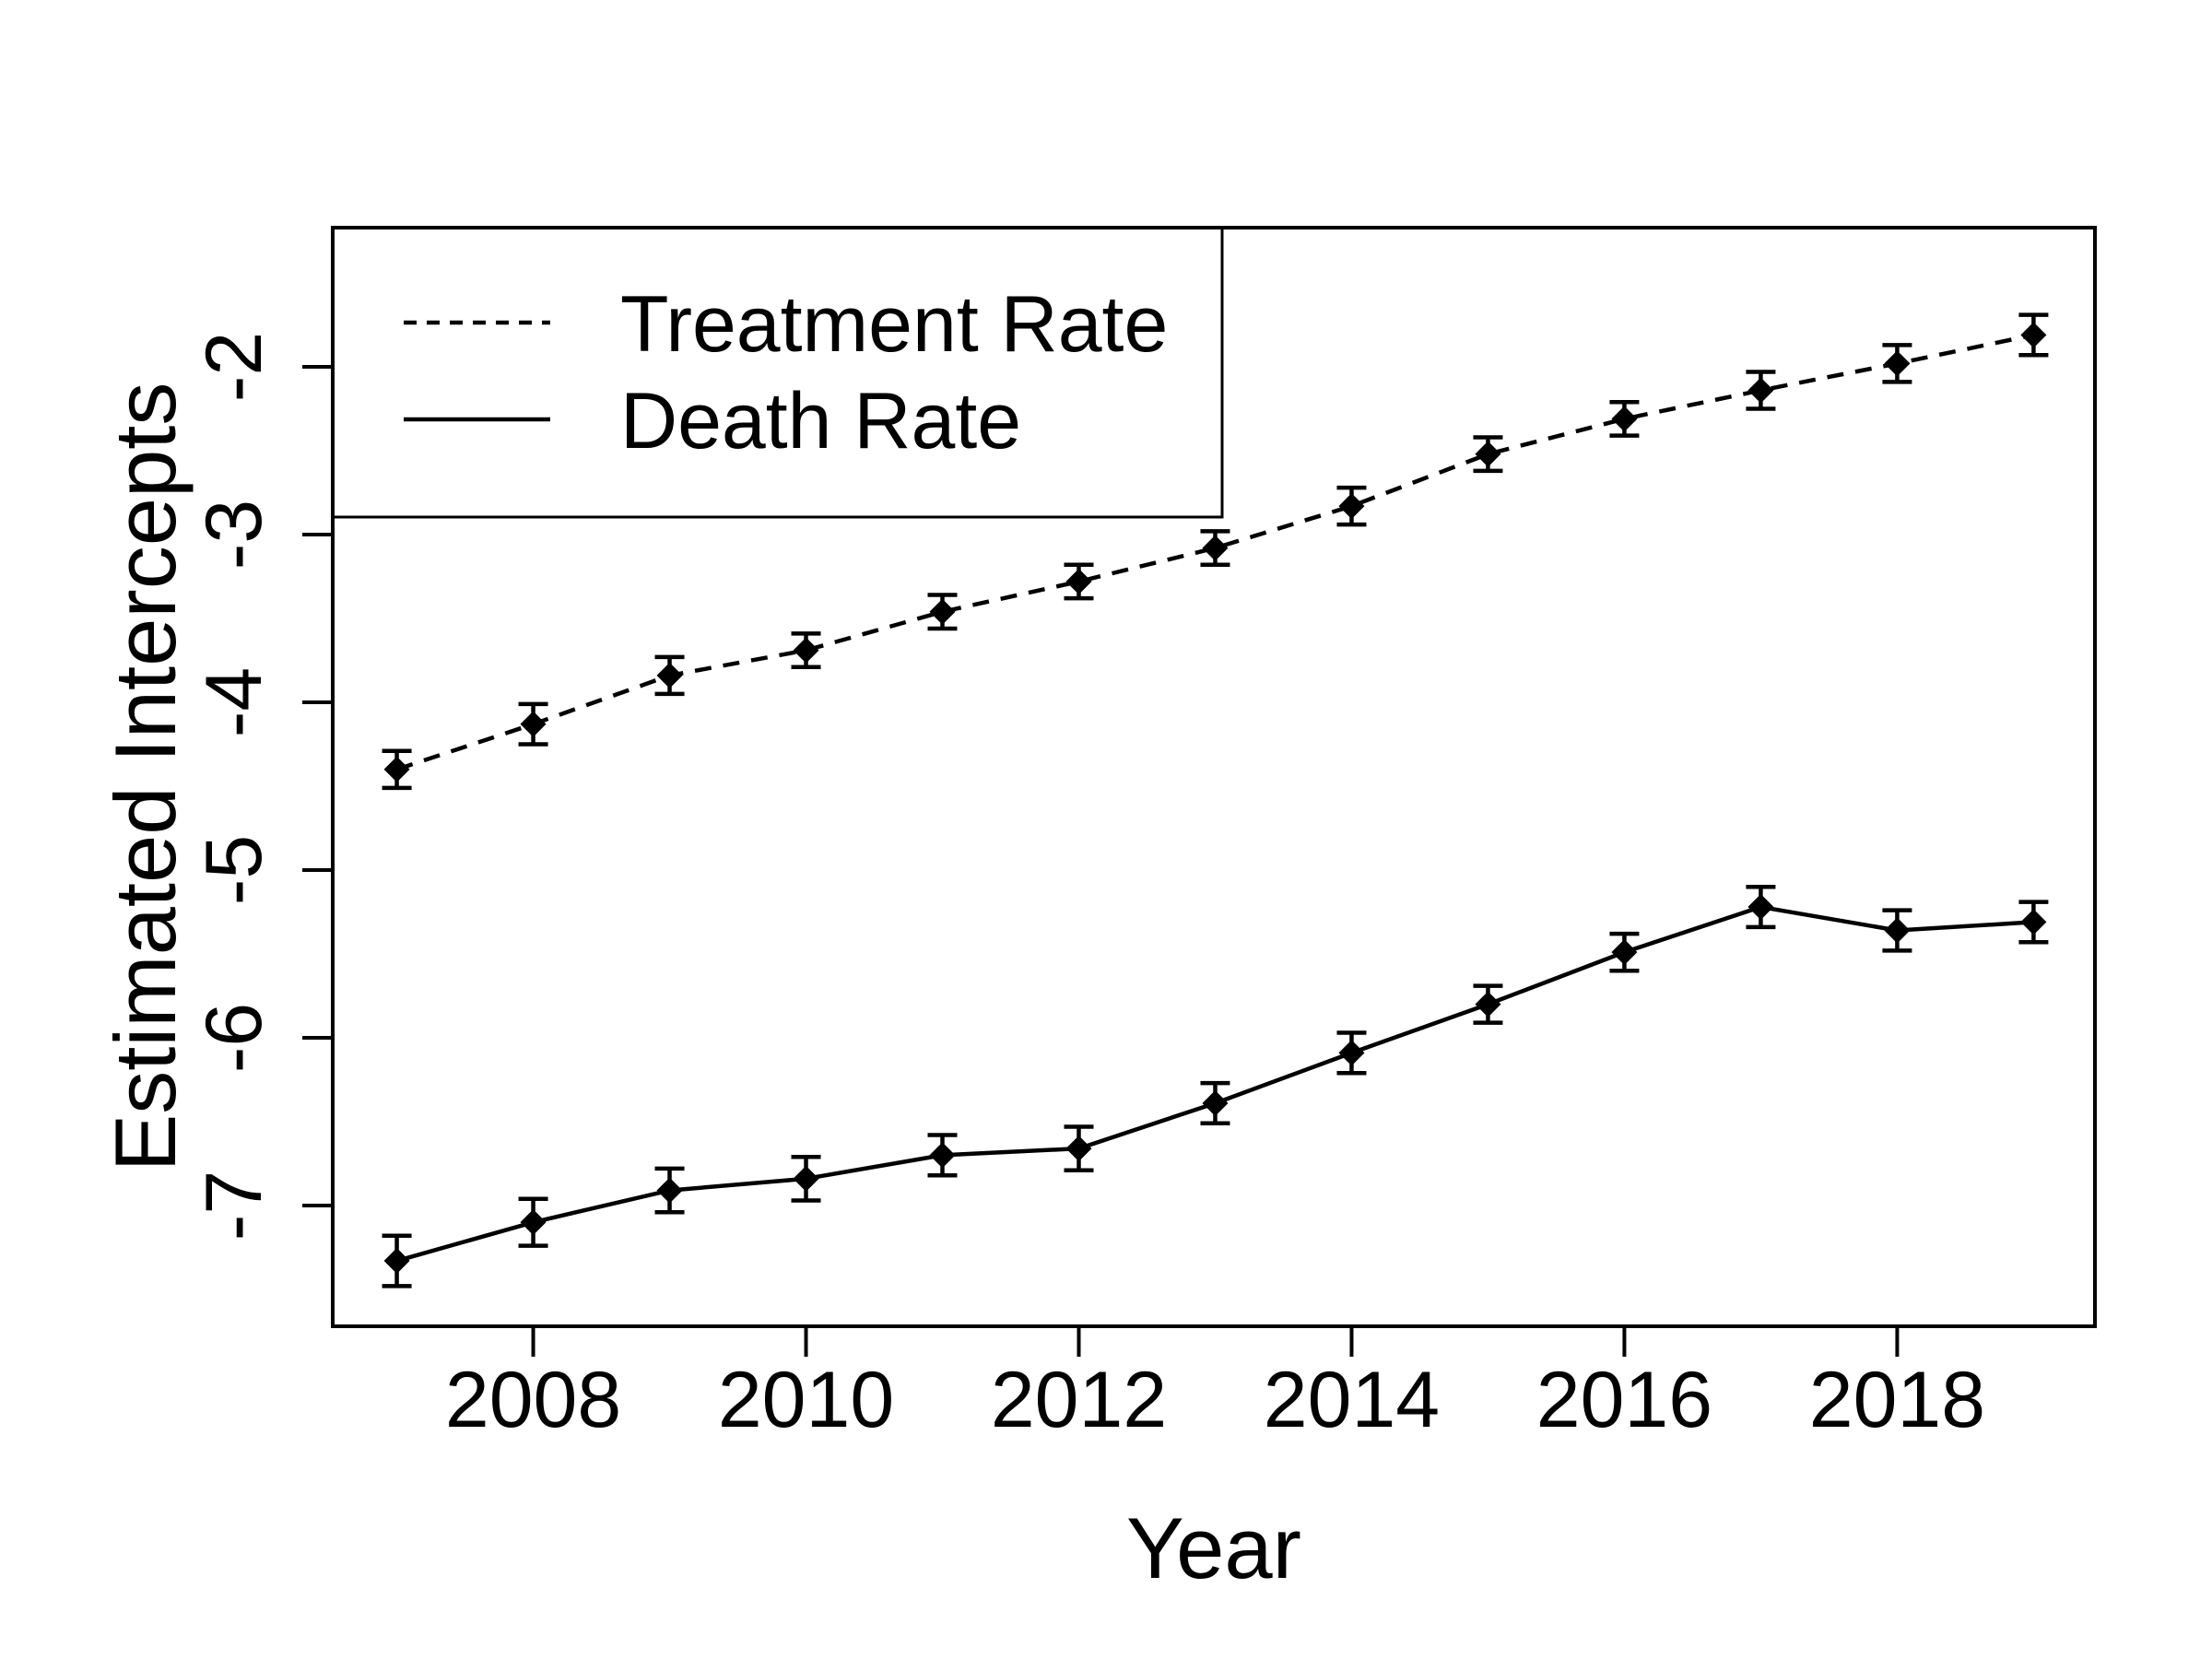  What do you see at coordinates (234, 535) in the screenshot?
I see `y-tick-label: -3` at bounding box center [234, 535].